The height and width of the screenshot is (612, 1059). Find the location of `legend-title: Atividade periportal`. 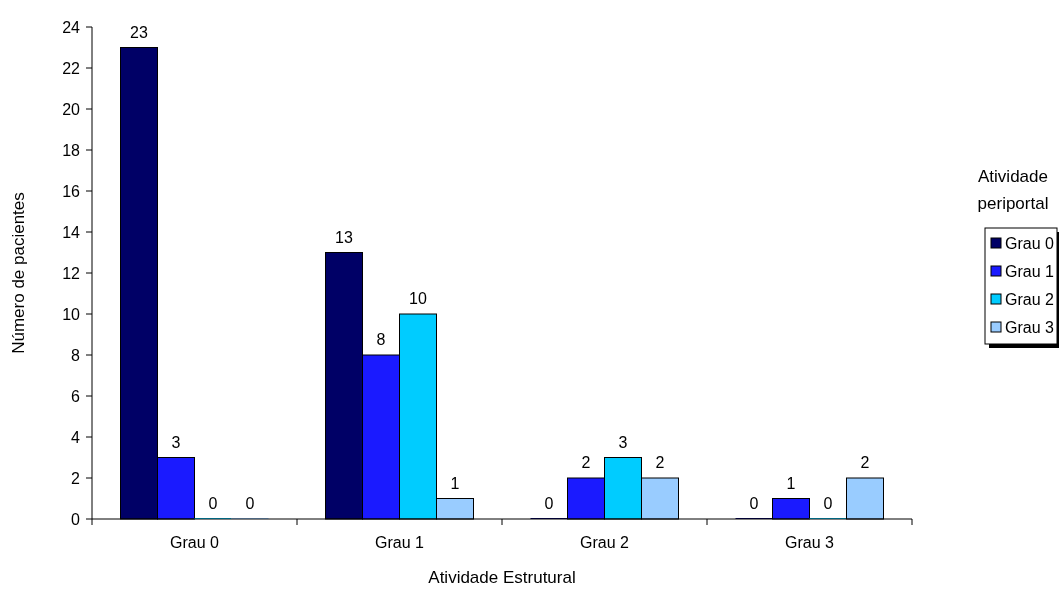

legend-title: Atividade periportal is located at coordinates (1013, 190).